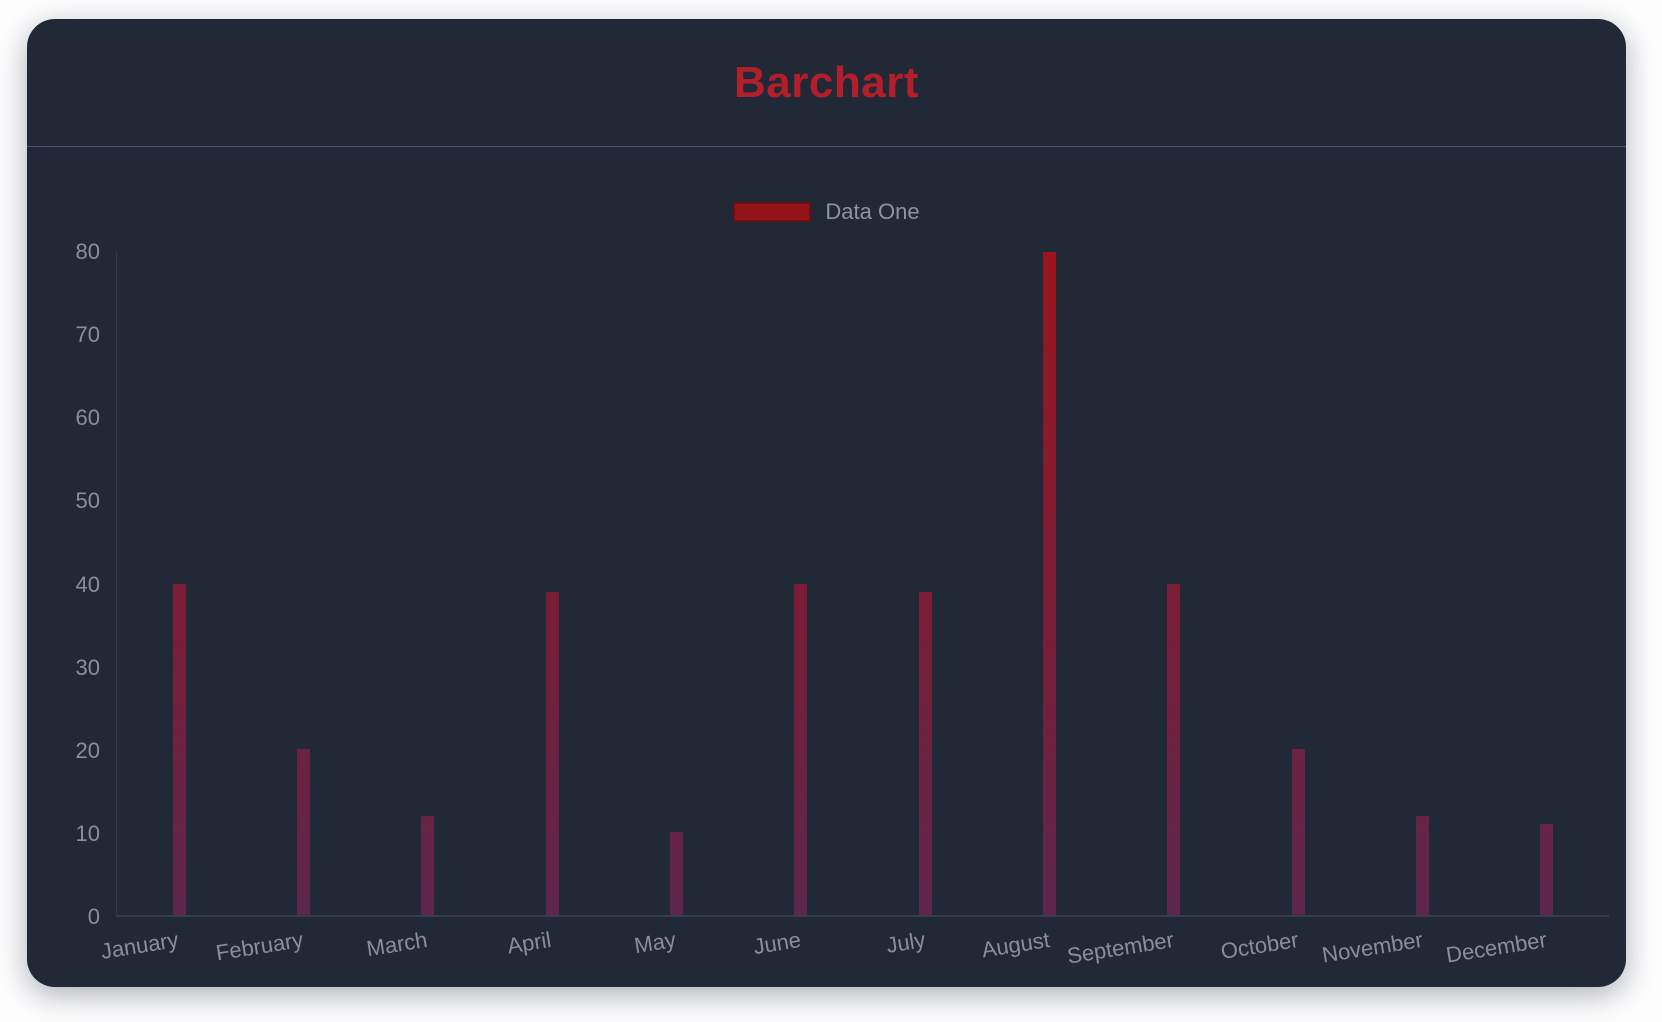 This screenshot has height=1022, width=1662. What do you see at coordinates (87, 335) in the screenshot?
I see `y-tick-label: 70` at bounding box center [87, 335].